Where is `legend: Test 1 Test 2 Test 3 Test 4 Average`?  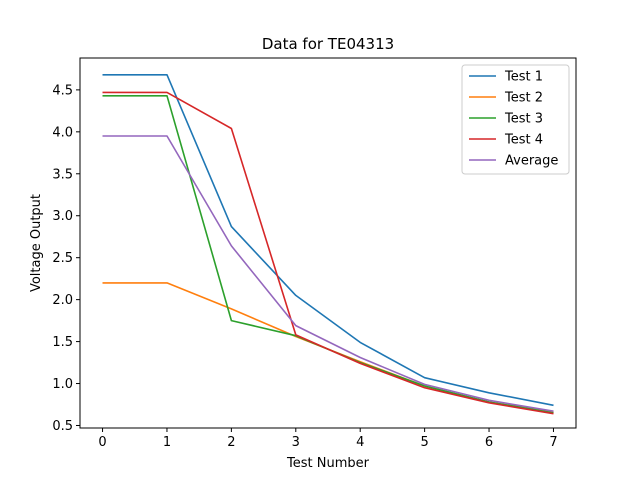 legend: Test 1 Test 2 Test 3 Test 4 Average is located at coordinates (515, 119).